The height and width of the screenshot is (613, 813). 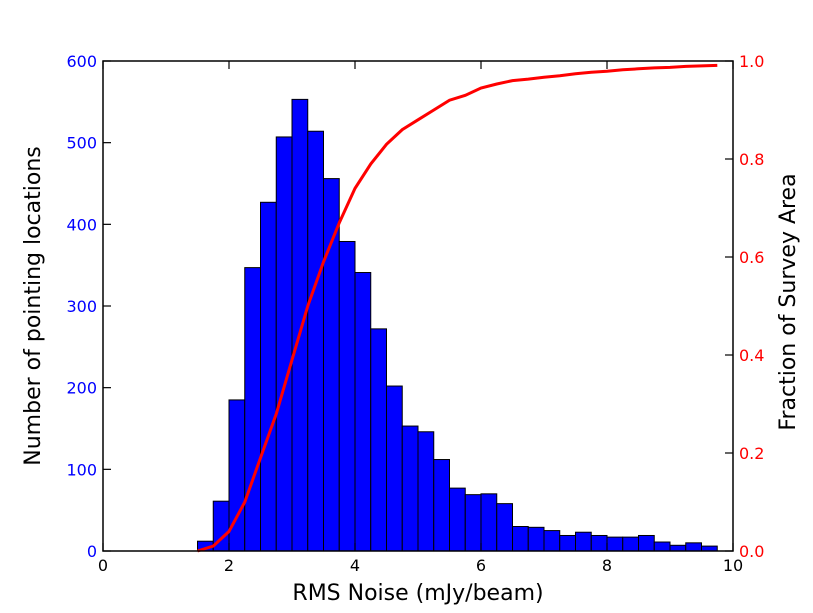 I want to click on x-axis-label: RMS Noise (mJy/beam), so click(x=417, y=593).